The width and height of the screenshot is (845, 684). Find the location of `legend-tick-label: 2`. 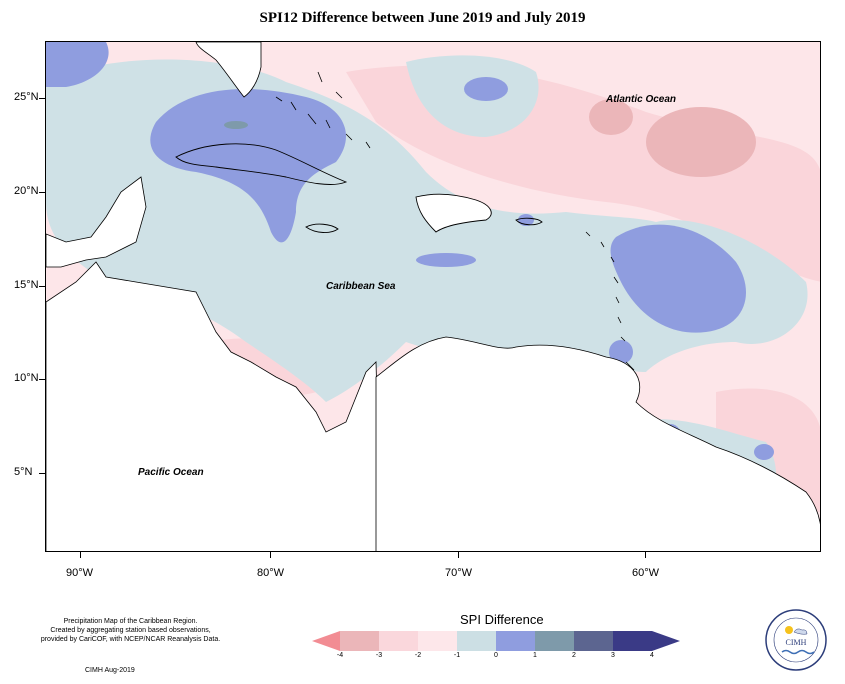

legend-tick-label: 2 is located at coordinates (574, 655).